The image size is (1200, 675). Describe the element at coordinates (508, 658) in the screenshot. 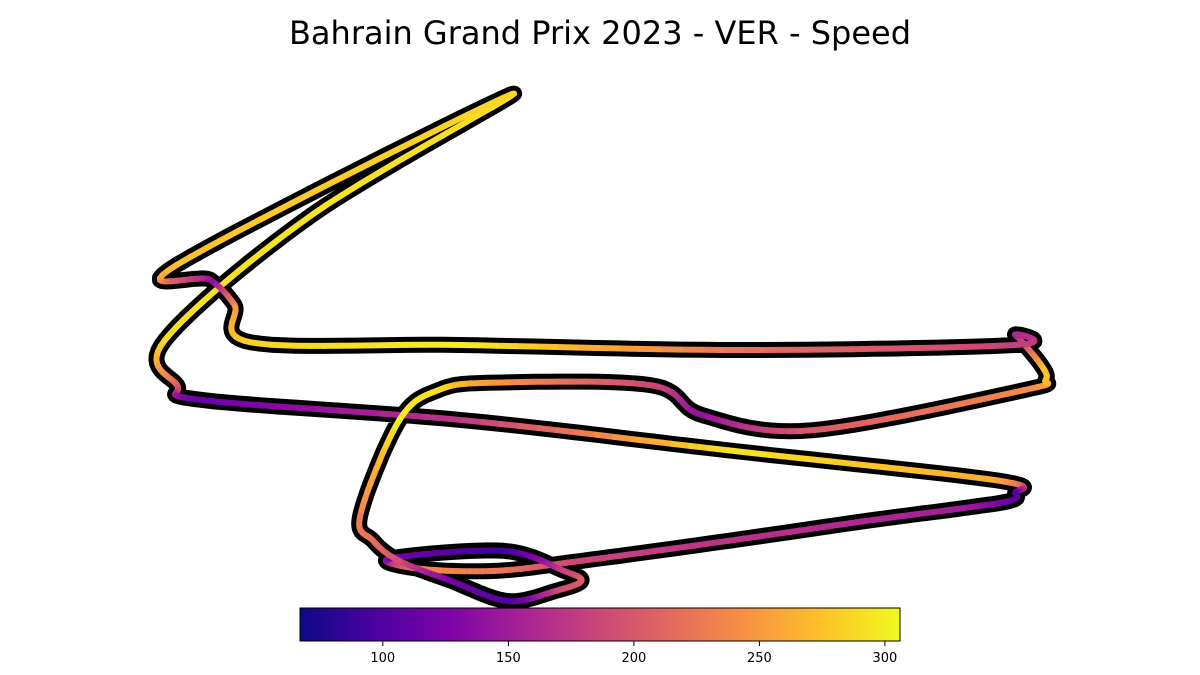

I see `colorbar-tick-label: 150` at that location.